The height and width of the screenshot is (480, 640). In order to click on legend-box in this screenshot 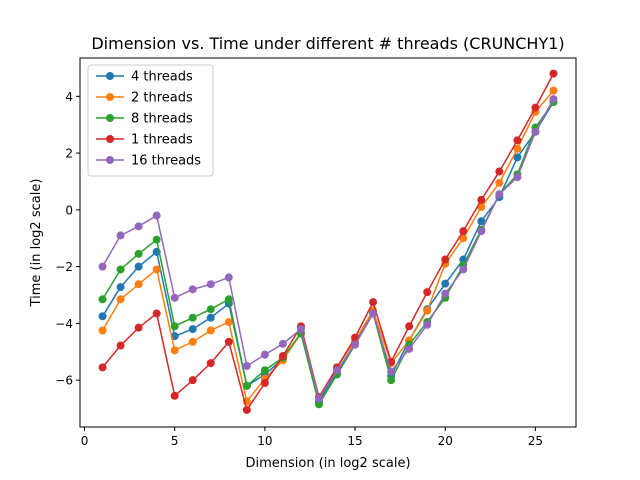, I will do `click(150, 120)`.